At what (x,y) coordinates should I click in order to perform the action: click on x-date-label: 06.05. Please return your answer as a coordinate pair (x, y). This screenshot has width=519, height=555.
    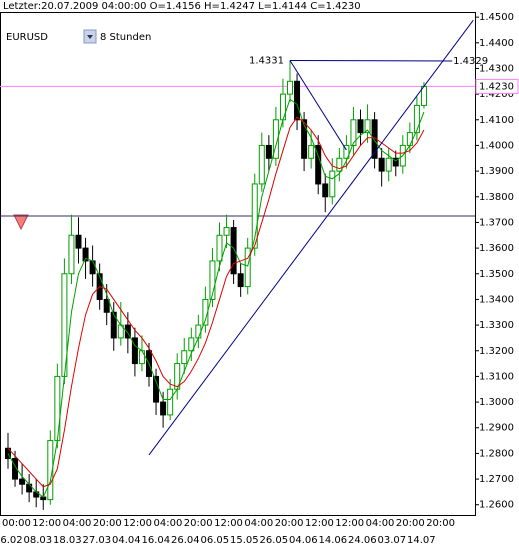
    Looking at the image, I should click on (215, 540).